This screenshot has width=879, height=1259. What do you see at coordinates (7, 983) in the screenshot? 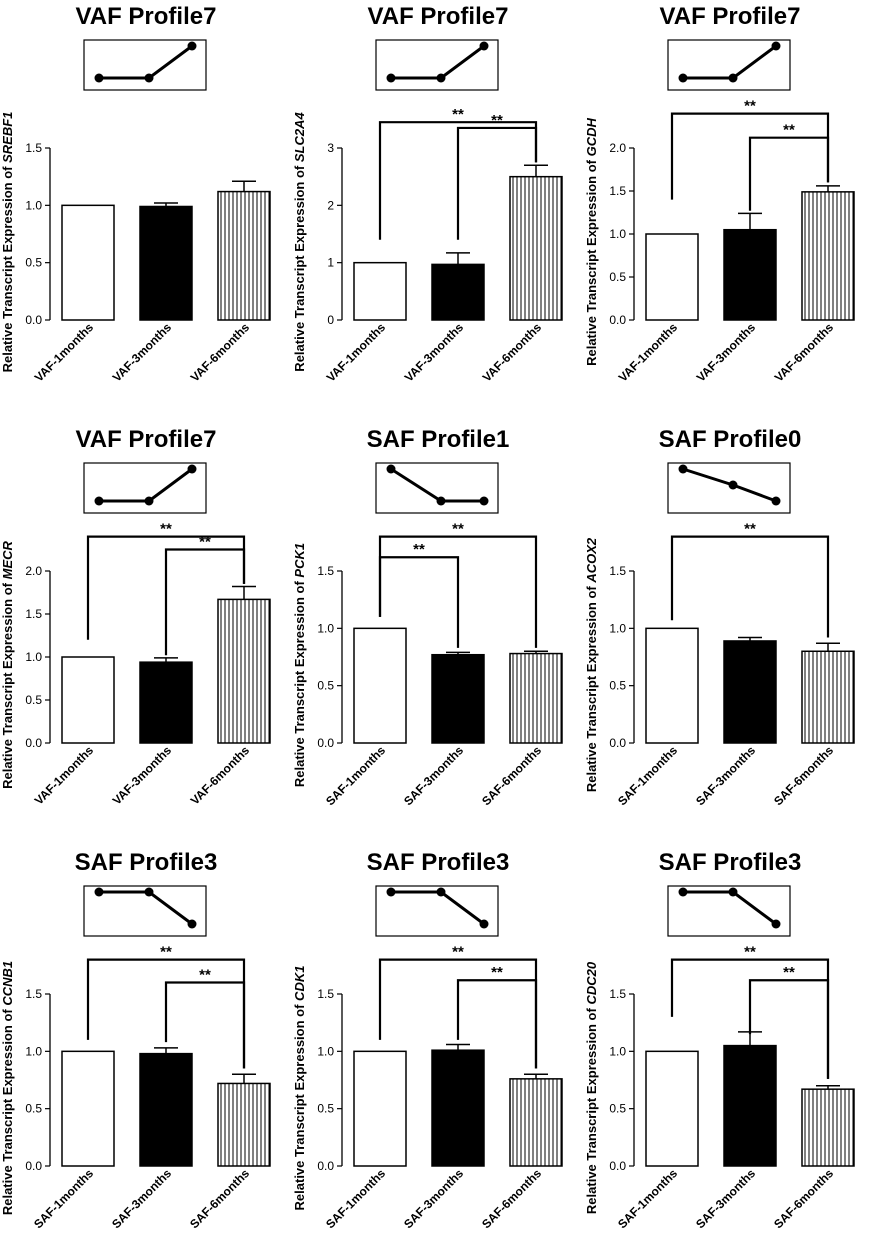
I see `y-axis-label-gene: CCNB1` at bounding box center [7, 983].